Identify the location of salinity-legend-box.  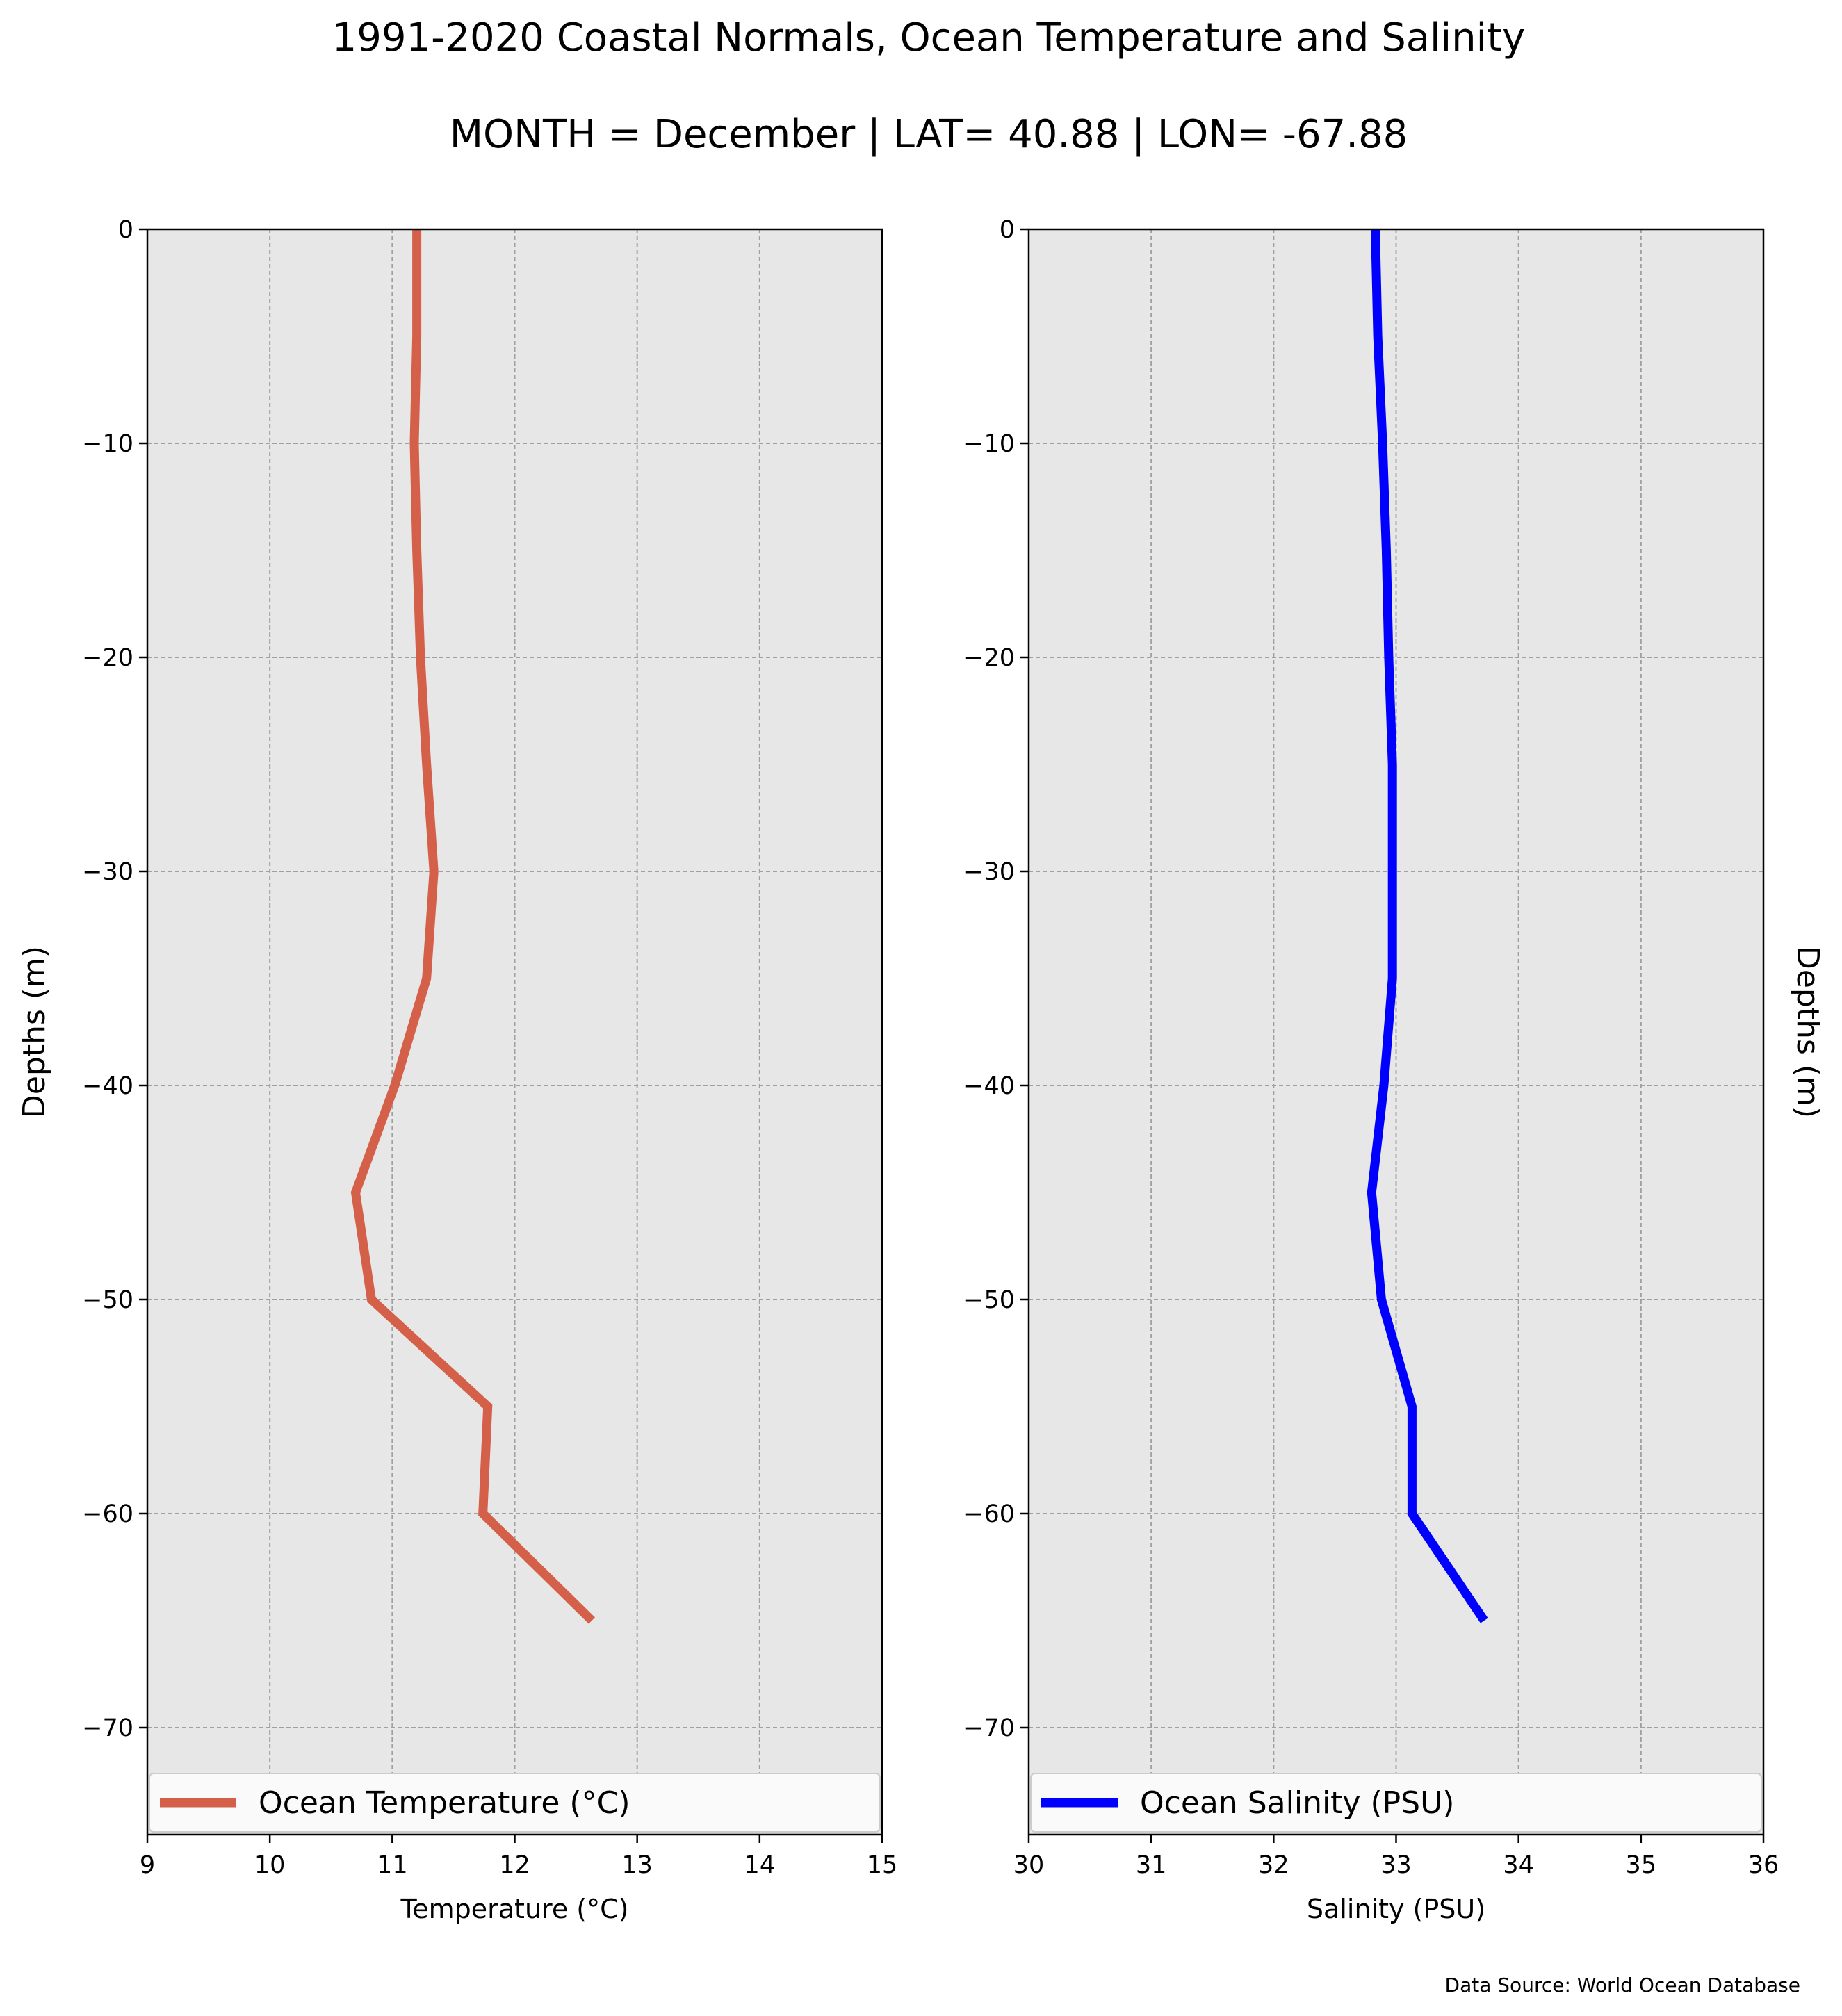
(1396, 1803).